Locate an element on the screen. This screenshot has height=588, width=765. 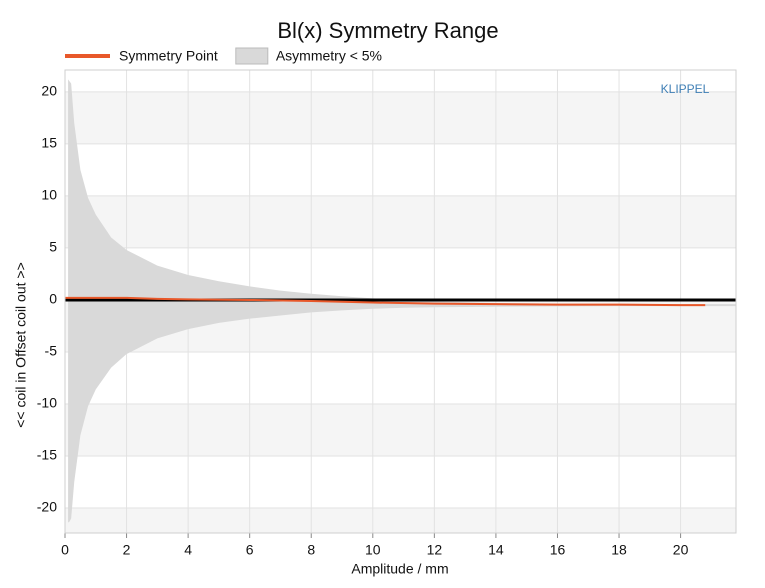
x-tick-label: 20 is located at coordinates (681, 550).